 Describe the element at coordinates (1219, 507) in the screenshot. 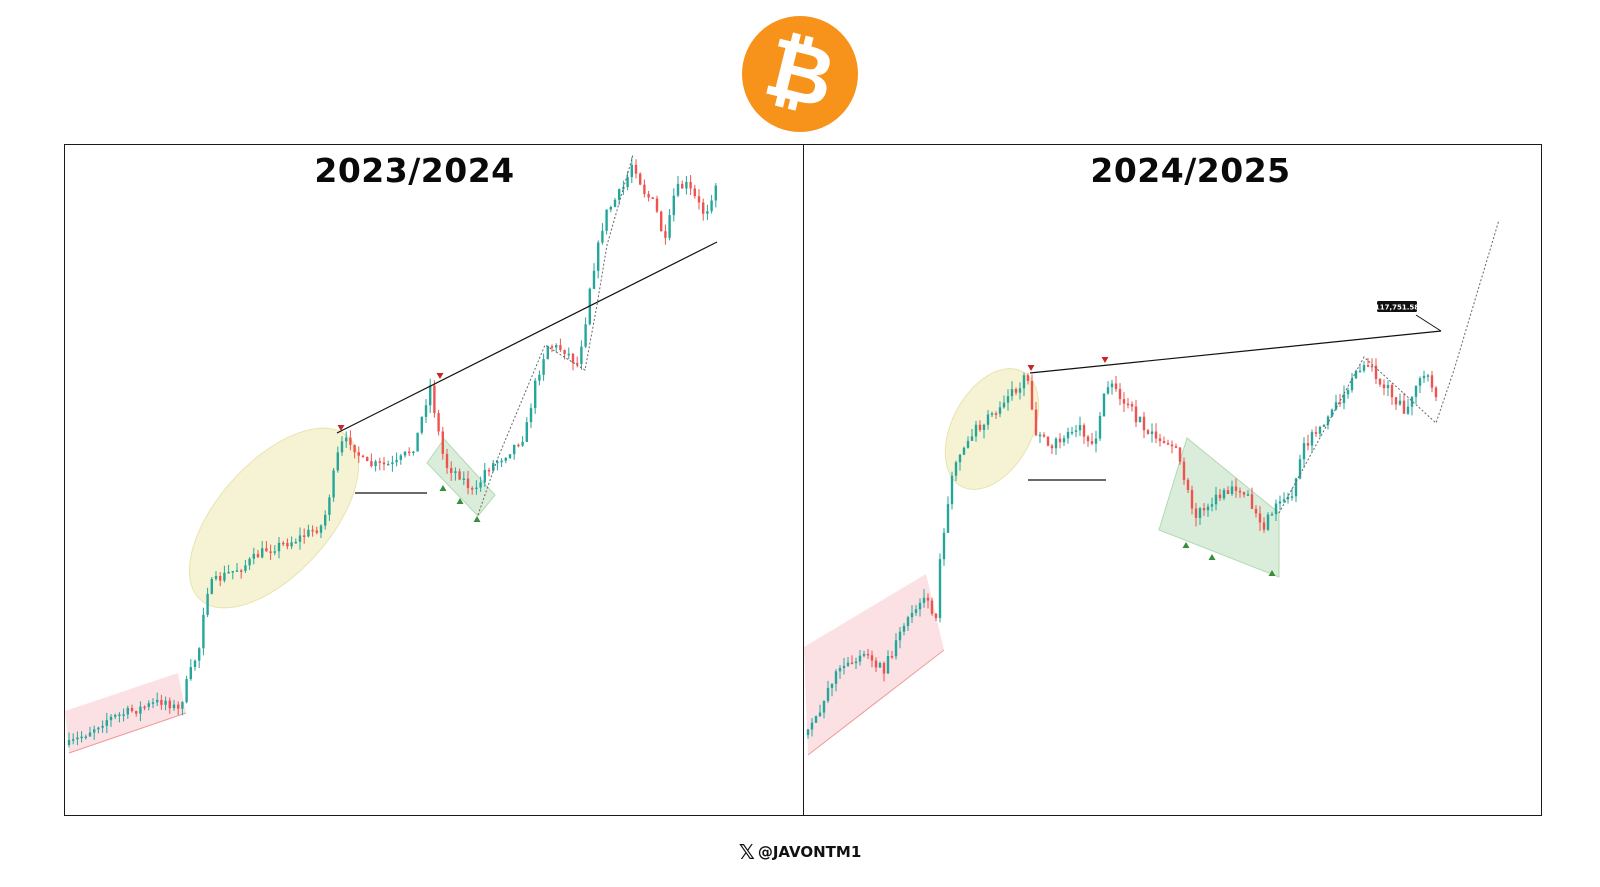

I see `falling-wedge` at that location.